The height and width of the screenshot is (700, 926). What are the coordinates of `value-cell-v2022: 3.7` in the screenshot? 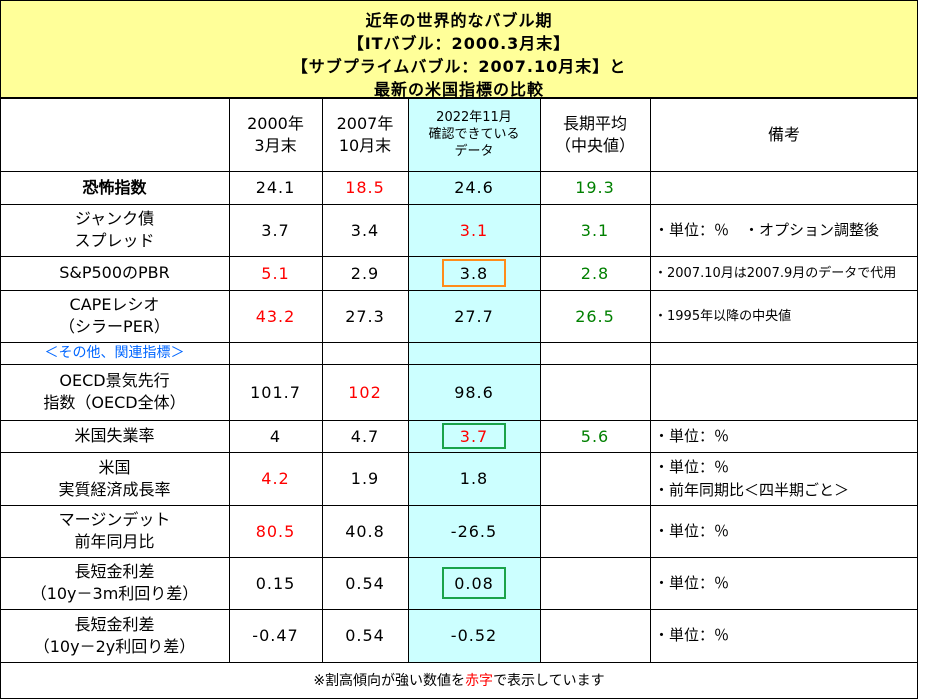 It's located at (474, 436).